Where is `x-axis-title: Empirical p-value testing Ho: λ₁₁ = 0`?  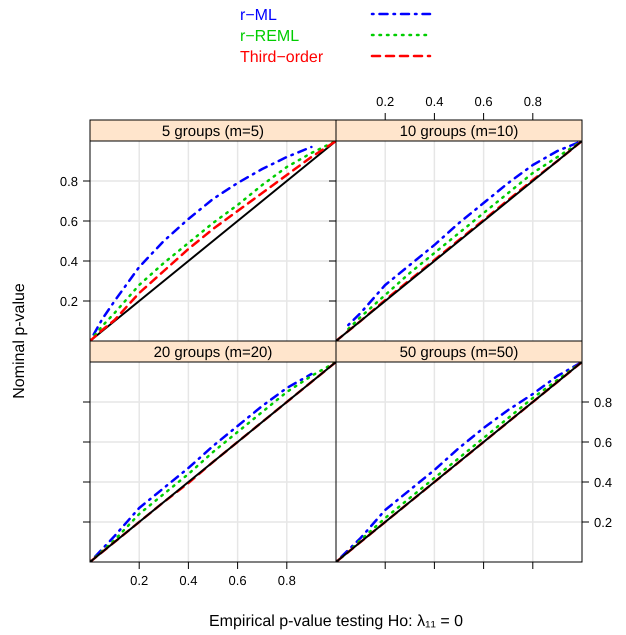 x-axis-title: Empirical p-value testing Ho: λ₁₁ = 0 is located at coordinates (336, 621).